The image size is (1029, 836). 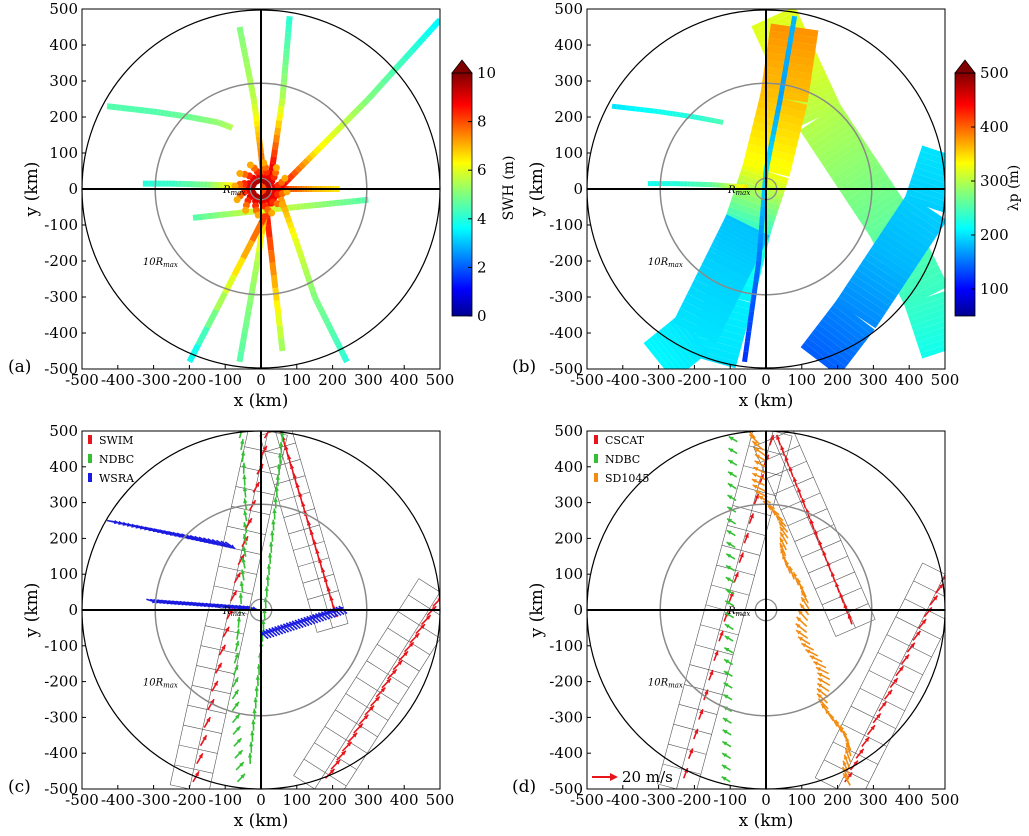 What do you see at coordinates (695, 800) in the screenshot?
I see `x-tick-label: -200` at bounding box center [695, 800].